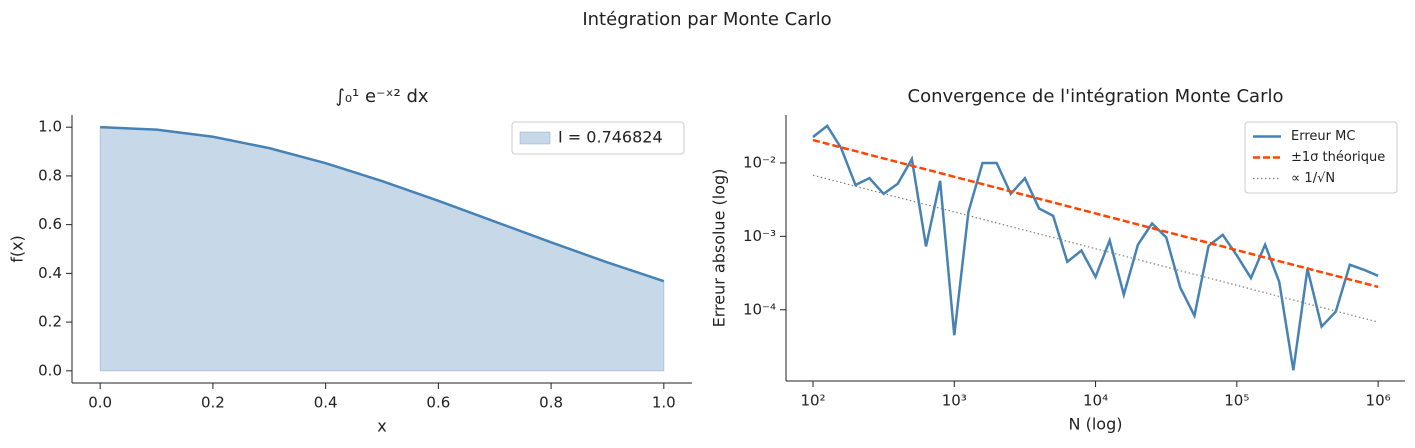 This screenshot has height=448, width=1415. I want to click on x-tick-label: 0.2, so click(213, 403).